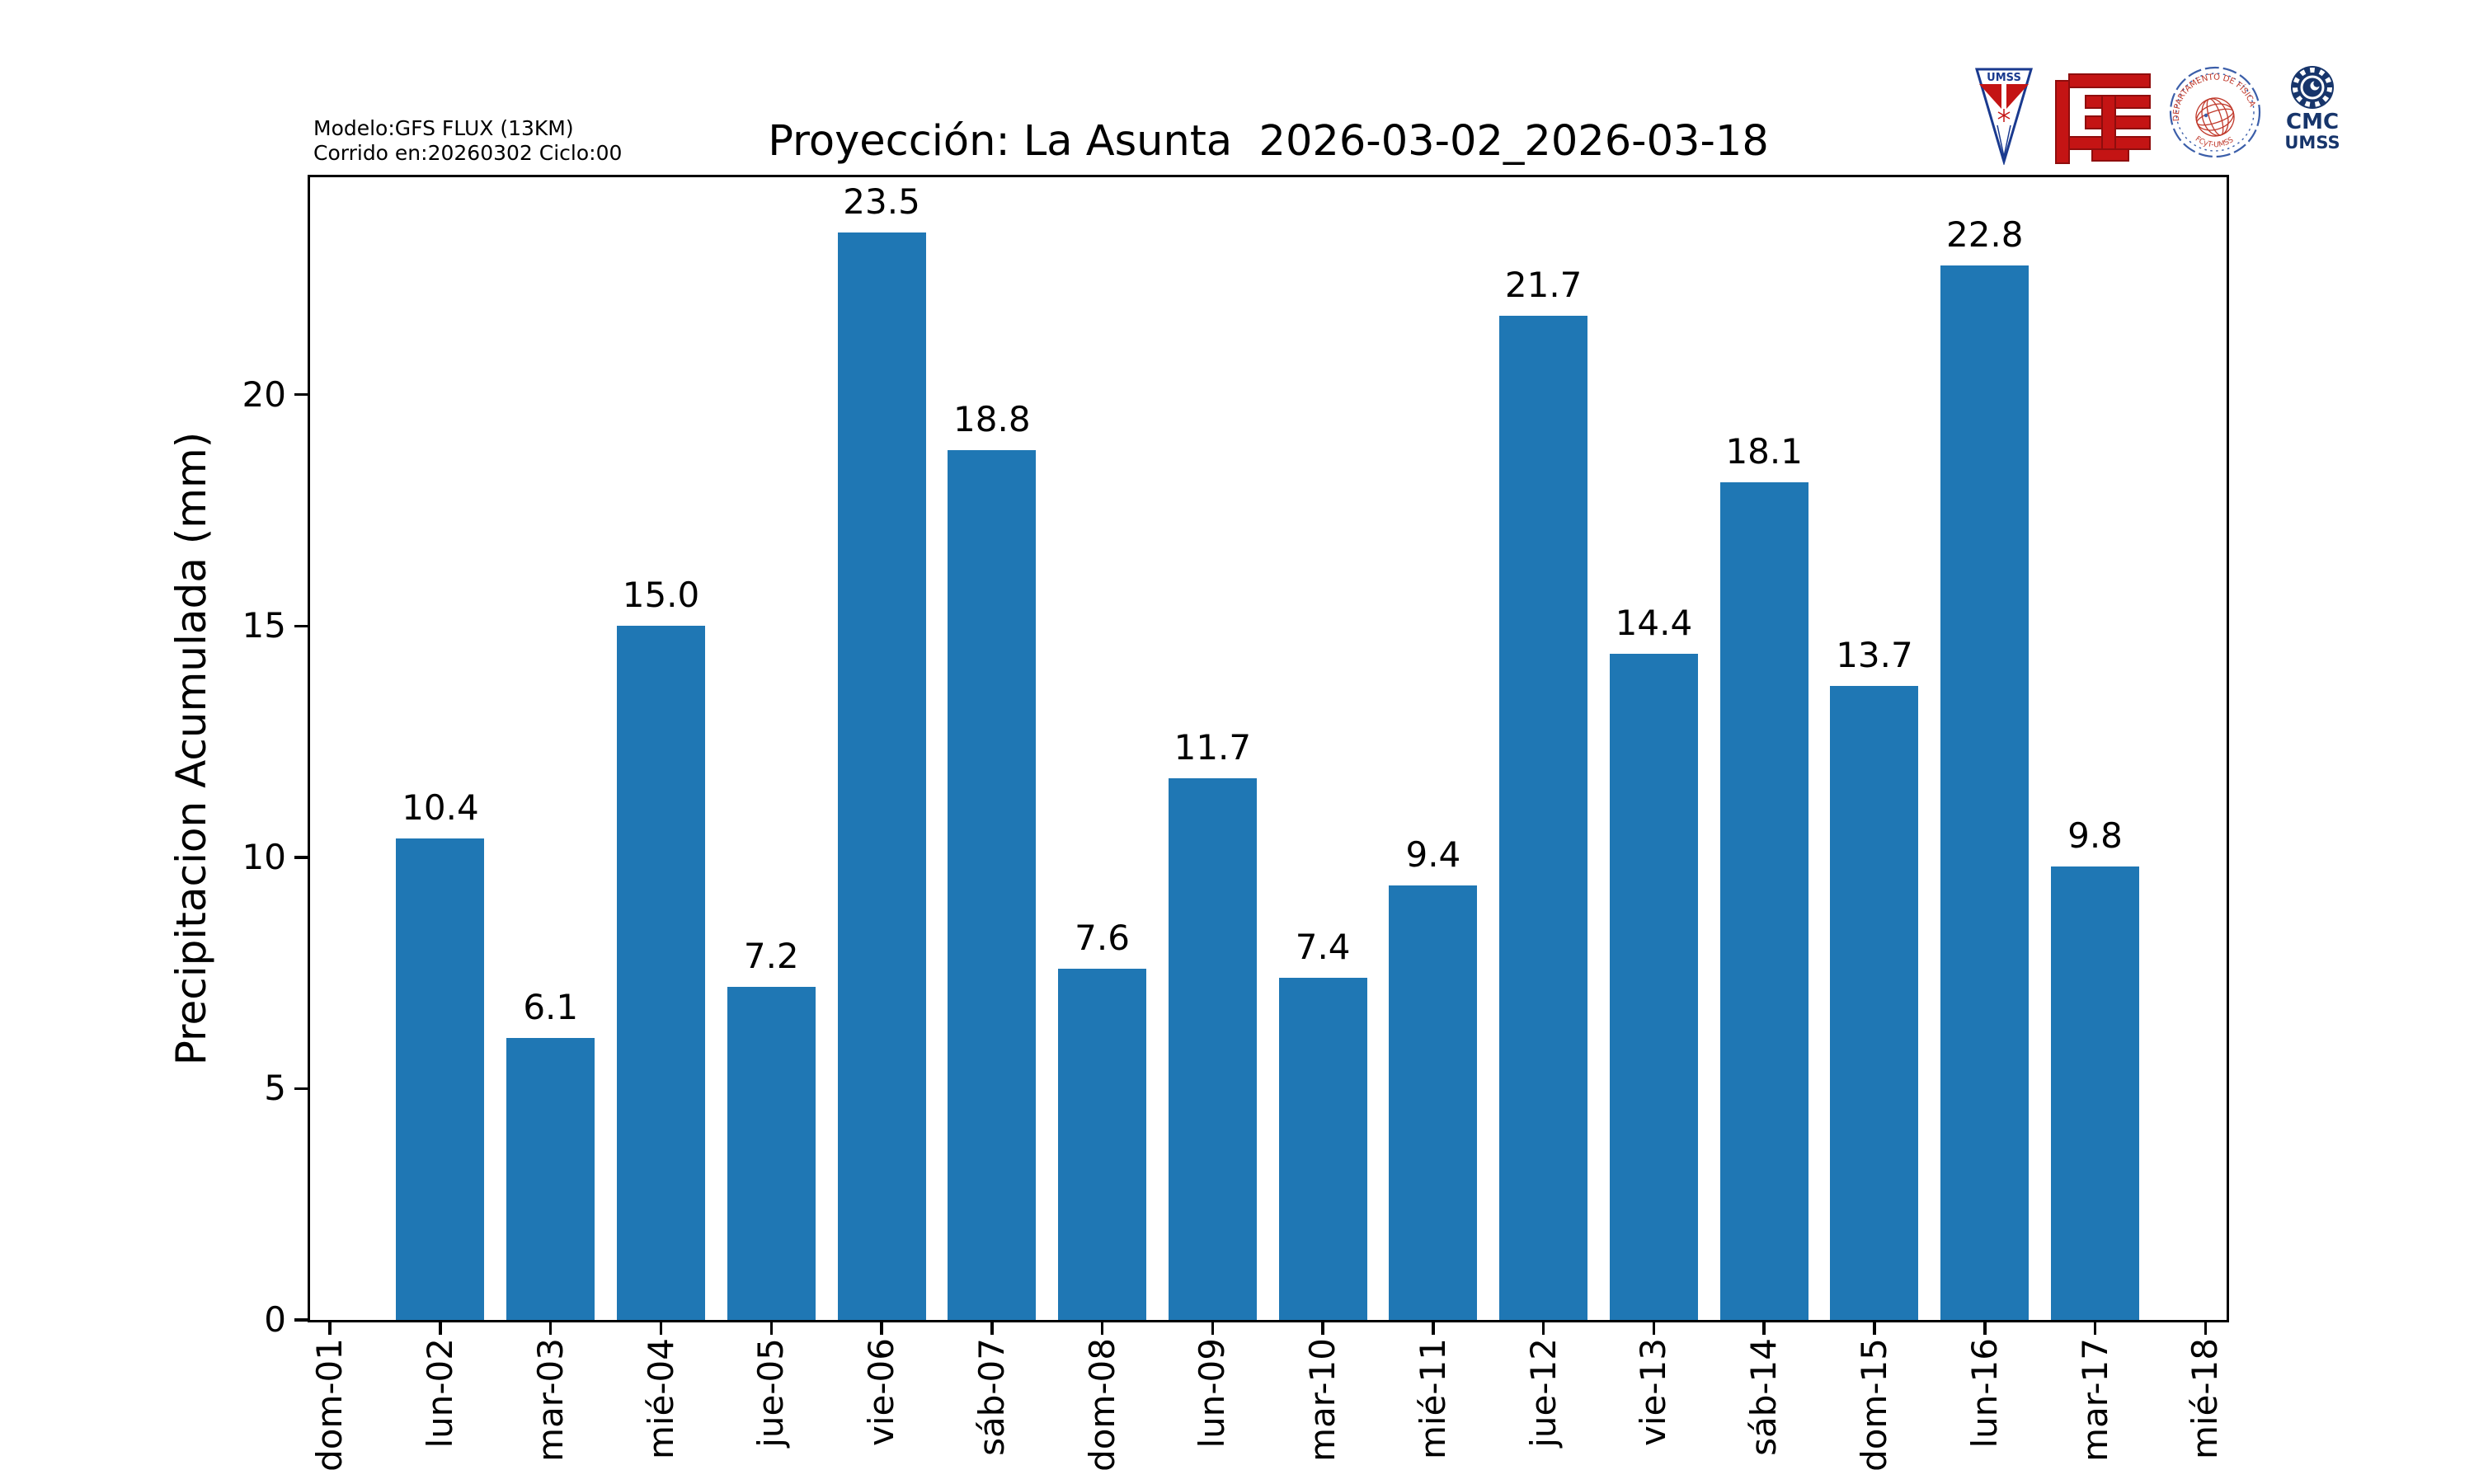  I want to click on x-tick-label: lun-02, so click(439, 1393).